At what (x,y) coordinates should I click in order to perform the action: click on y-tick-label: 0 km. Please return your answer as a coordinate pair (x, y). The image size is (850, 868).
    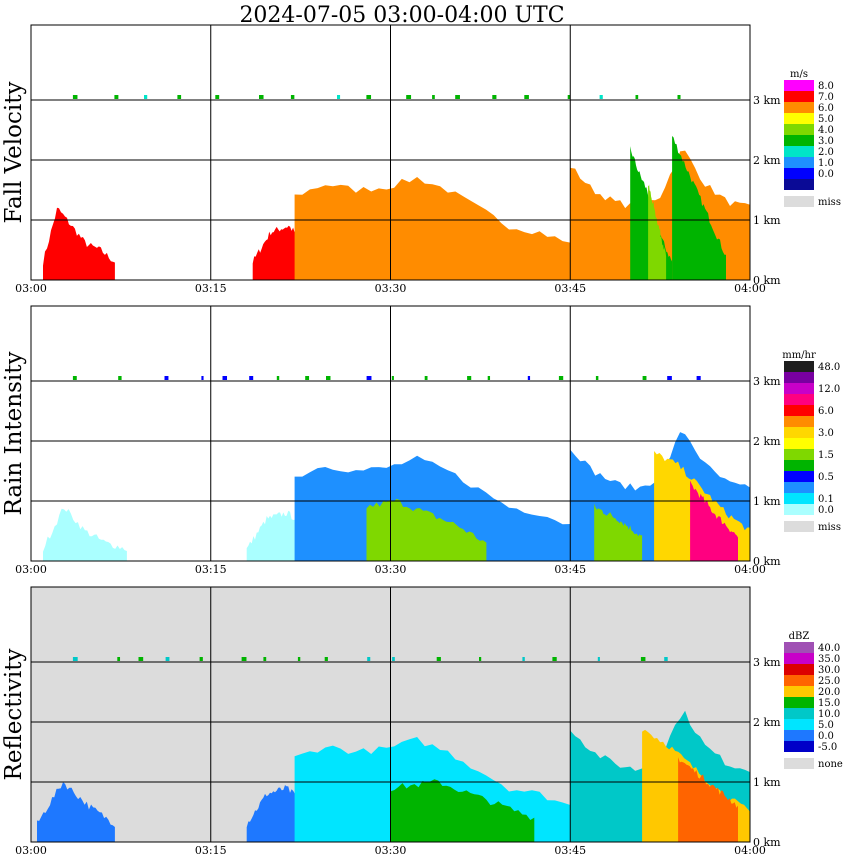
    Looking at the image, I should click on (767, 842).